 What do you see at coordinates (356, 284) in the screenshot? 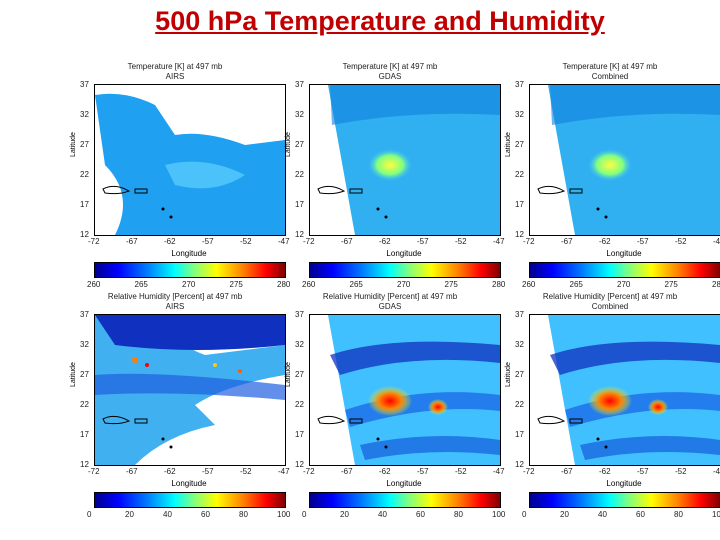
I see `colorbar-tick-label: 265` at bounding box center [356, 284].